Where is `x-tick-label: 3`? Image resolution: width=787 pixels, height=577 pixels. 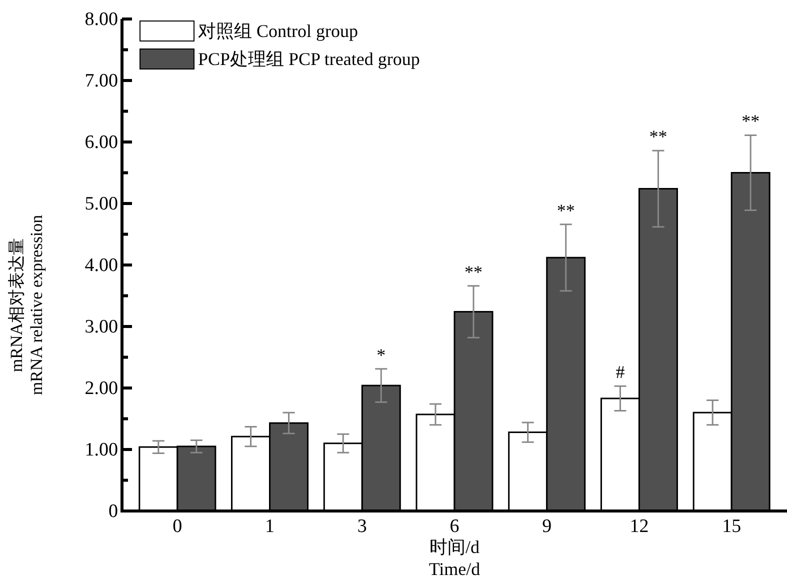 x-tick-label: 3 is located at coordinates (362, 526).